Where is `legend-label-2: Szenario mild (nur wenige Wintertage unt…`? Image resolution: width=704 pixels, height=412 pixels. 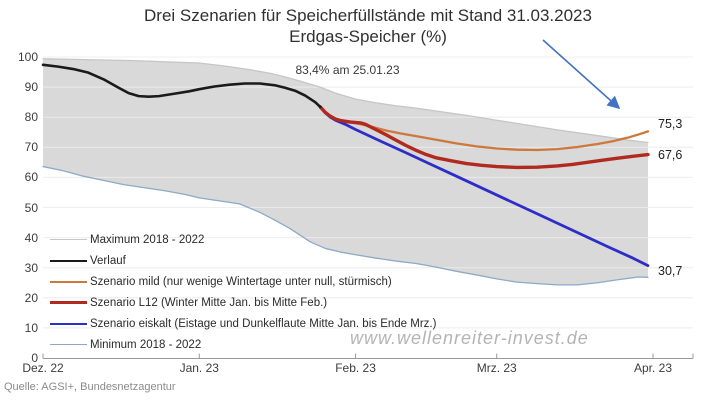 legend-label-2: Szenario mild (nur wenige Wintertage unt… is located at coordinates (241, 281).